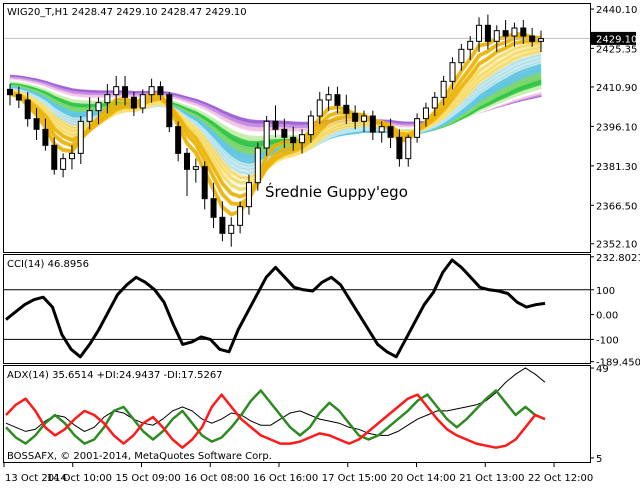  Describe the element at coordinates (616, 88) in the screenshot. I see `price-y-tick-label: 2410.90` at that location.